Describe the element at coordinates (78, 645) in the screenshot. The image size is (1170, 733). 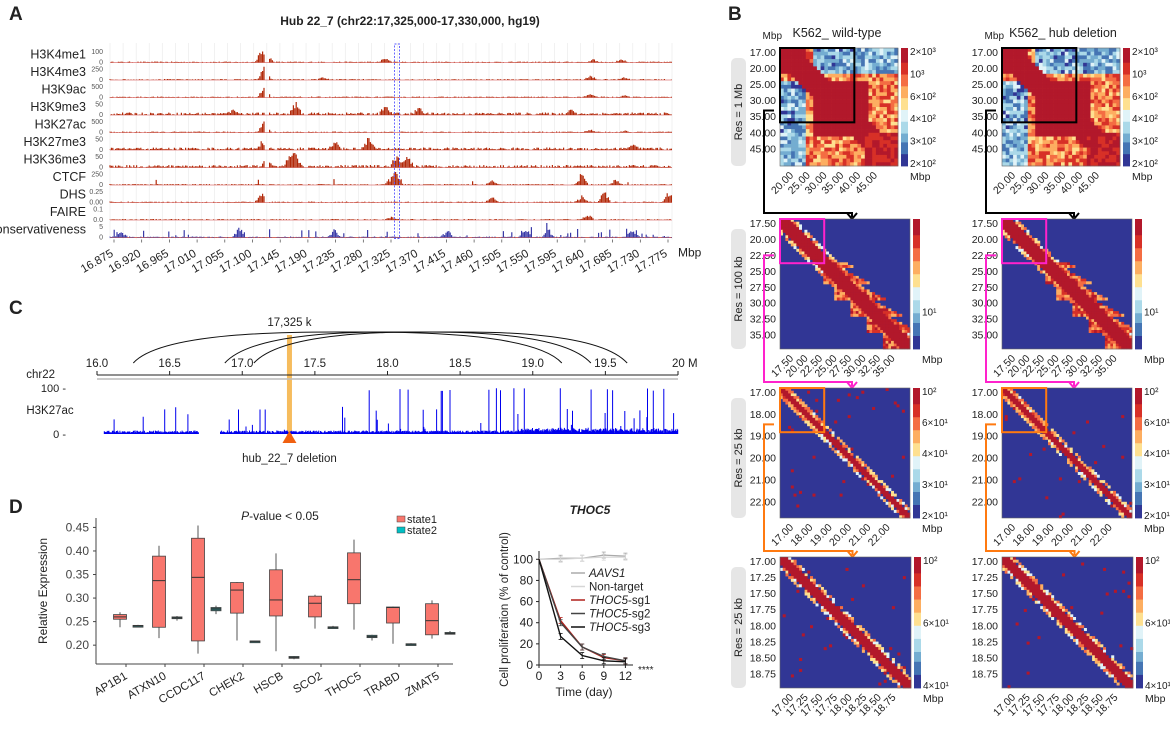
I see `y-tick-label: 0.20` at that location.